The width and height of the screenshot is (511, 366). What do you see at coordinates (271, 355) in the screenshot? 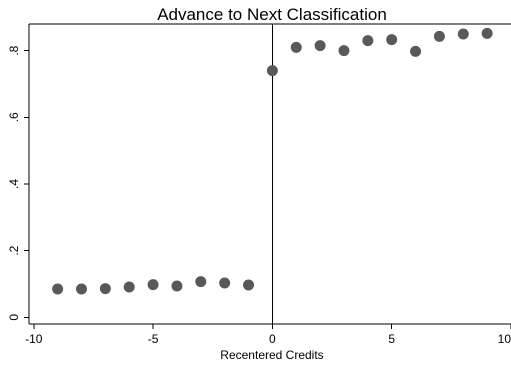
I see `x-axis-title: Recentered Credits` at bounding box center [271, 355].